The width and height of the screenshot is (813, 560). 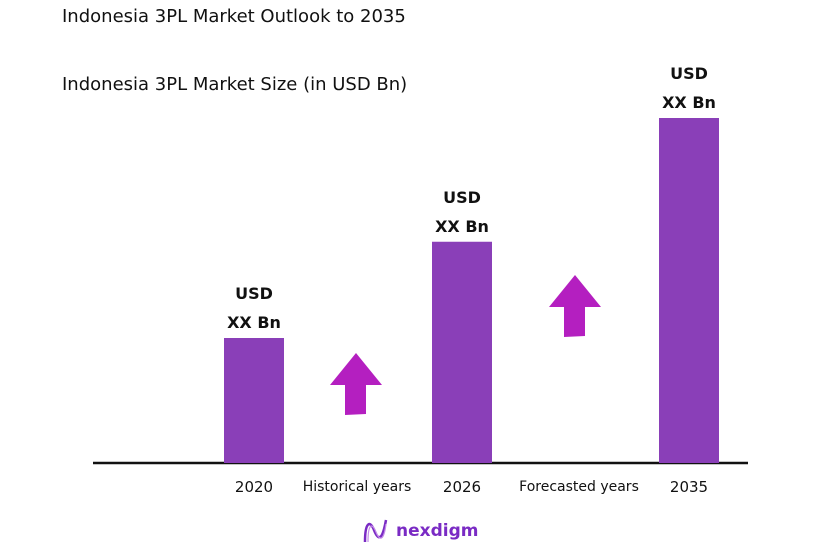 What do you see at coordinates (689, 290) in the screenshot?
I see `bar-2035` at bounding box center [689, 290].